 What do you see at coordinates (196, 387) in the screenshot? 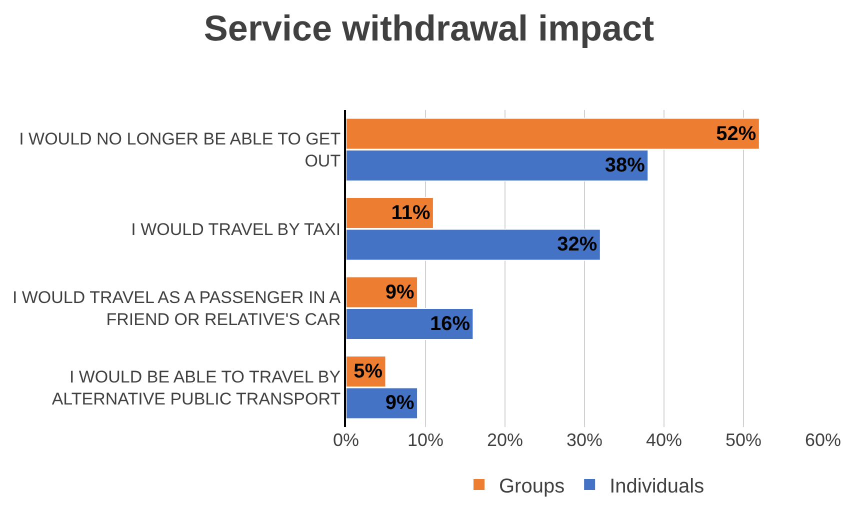
I see `y-tick-label: I WOULD BE ABLE TO TRAVEL BY ALTERNATIVE PUBLIC TRANSPORT` at bounding box center [196, 387].